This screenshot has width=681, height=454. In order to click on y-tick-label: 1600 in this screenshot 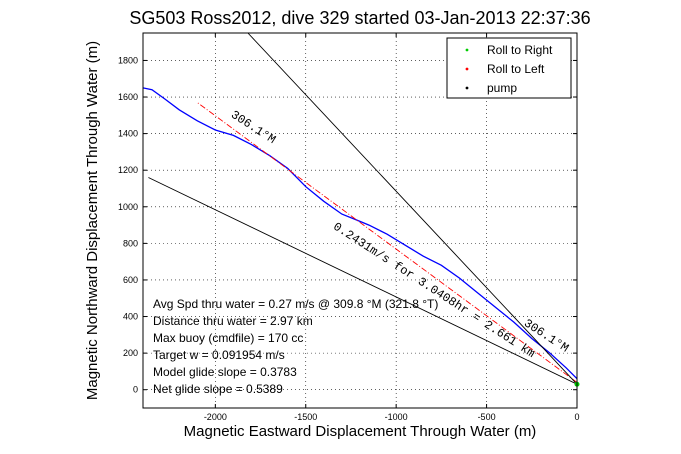, I will do `click(128, 97)`.